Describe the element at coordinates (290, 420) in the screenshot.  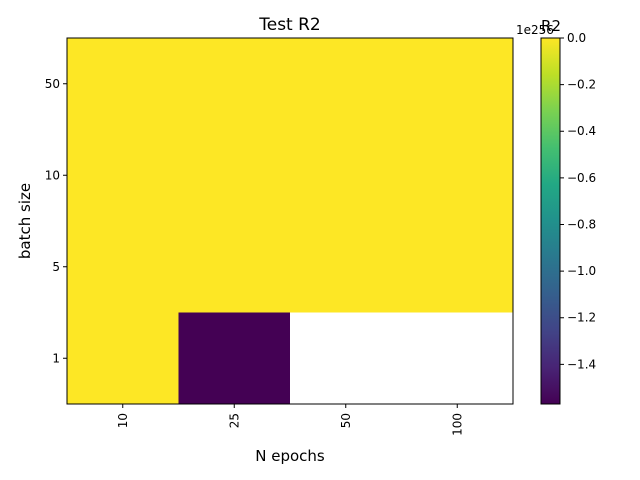
I see `x-axis-ticks: 10 25 50 100` at that location.